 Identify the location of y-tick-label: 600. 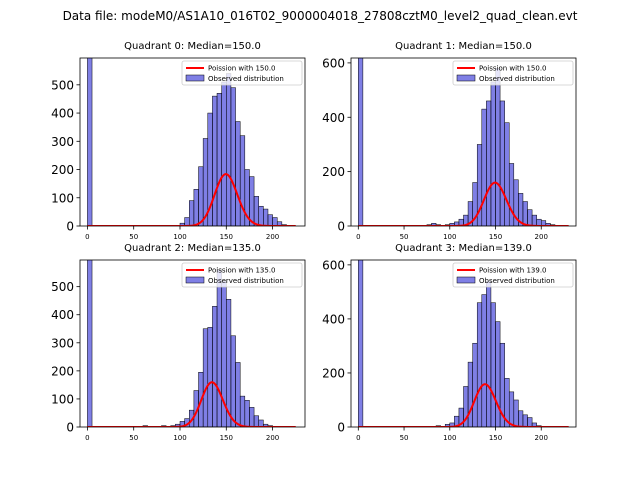
(333, 265).